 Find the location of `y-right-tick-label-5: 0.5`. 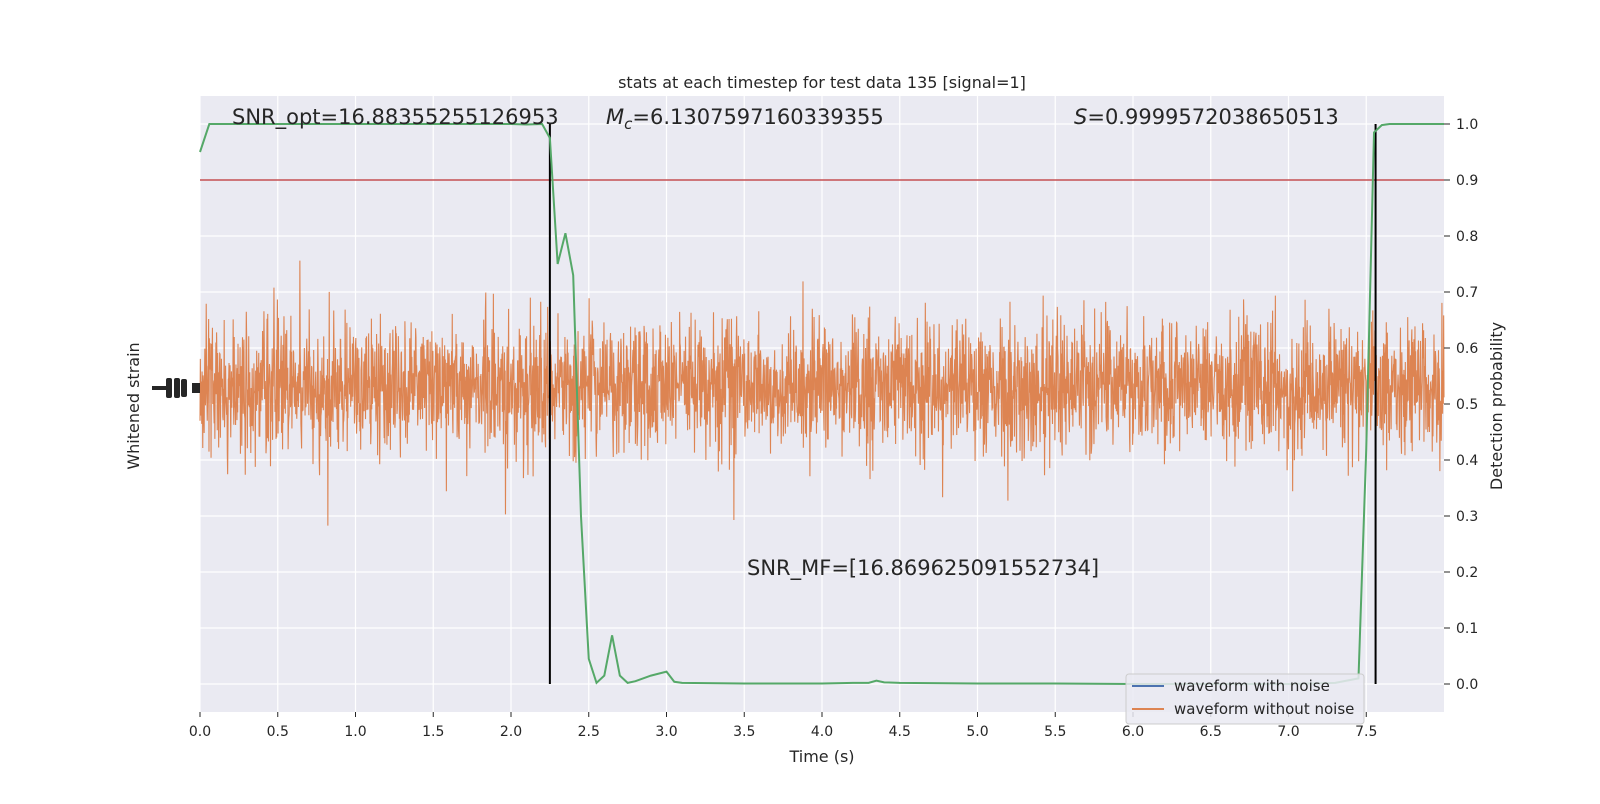

y-right-tick-label-5: 0.5 is located at coordinates (1467, 405).